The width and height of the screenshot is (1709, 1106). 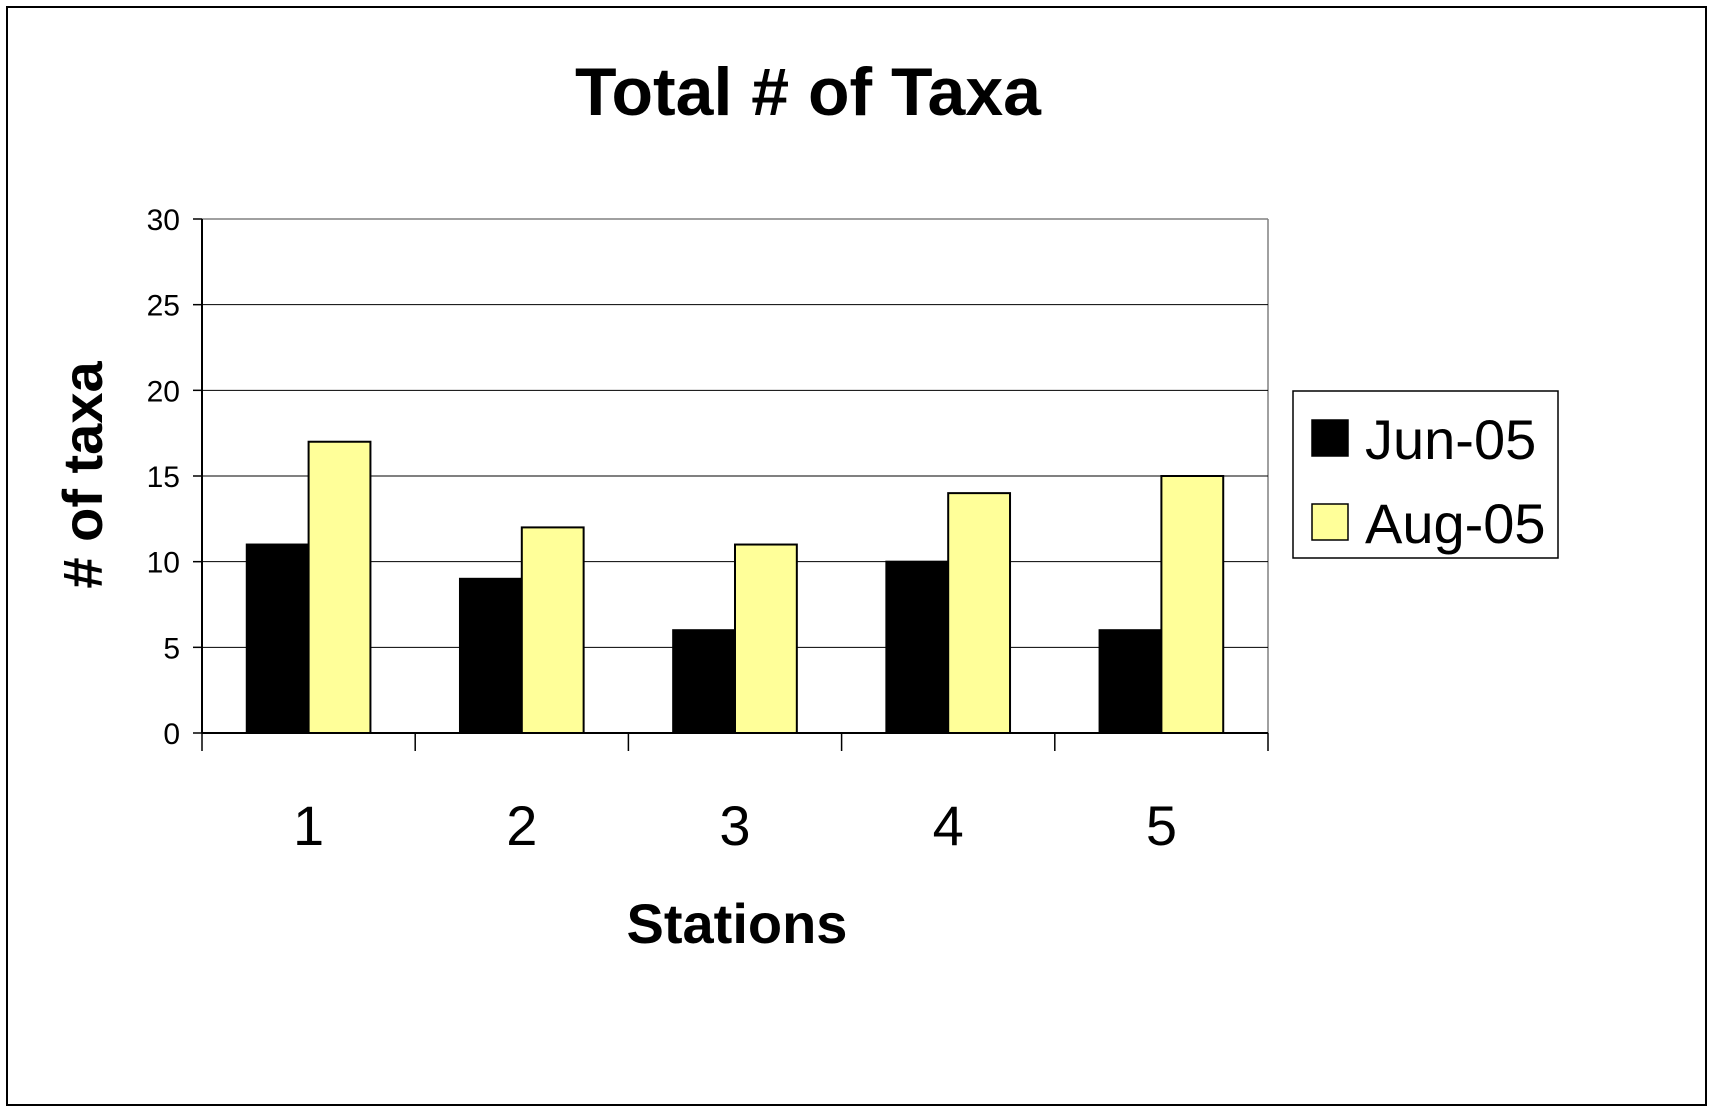 What do you see at coordinates (948, 825) in the screenshot?
I see `x-tick-label-4: 4` at bounding box center [948, 825].